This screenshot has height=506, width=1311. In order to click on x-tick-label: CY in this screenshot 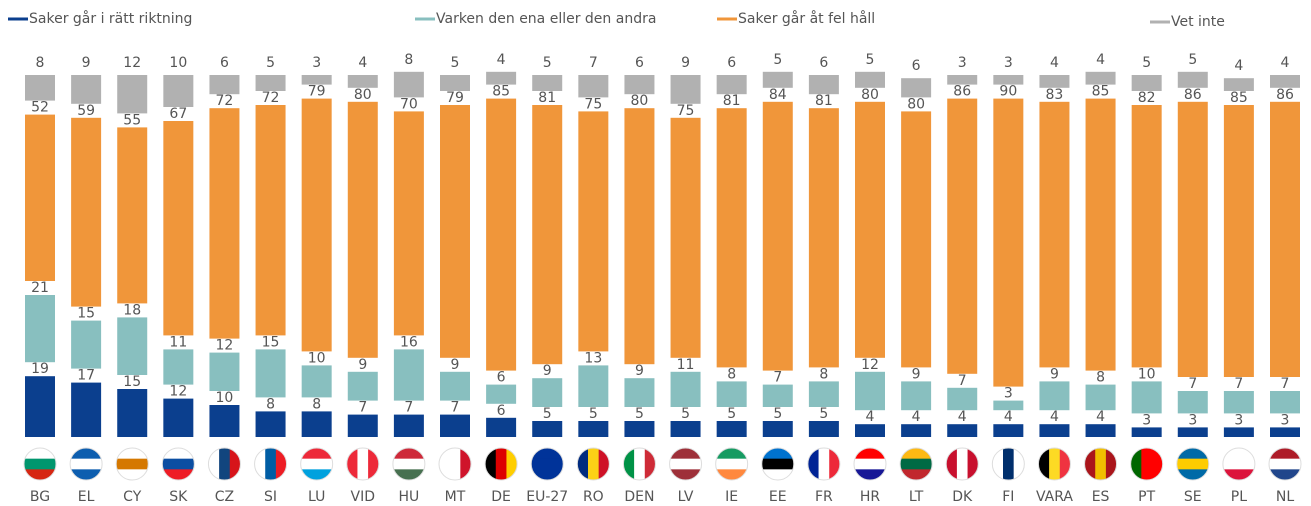, I will do `click(132, 497)`.